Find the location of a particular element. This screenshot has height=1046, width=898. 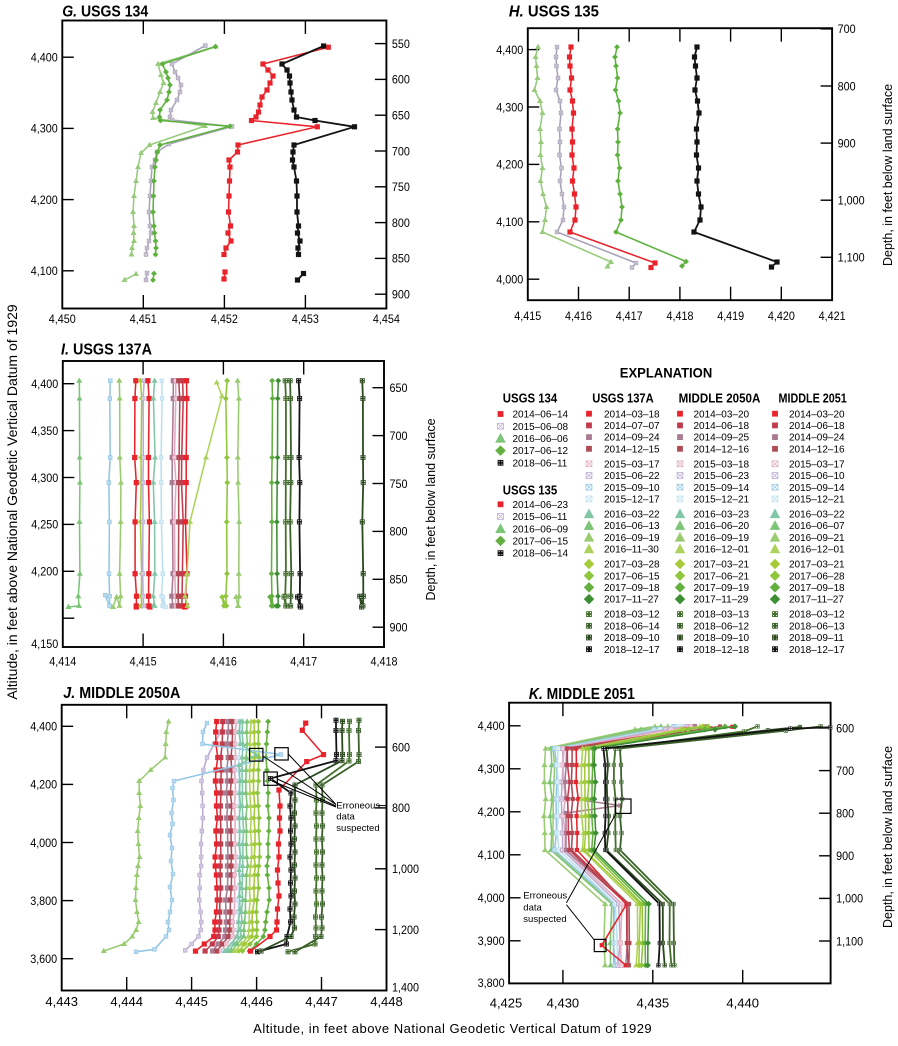

svg-text: 2016–06–09 is located at coordinates (541, 529).